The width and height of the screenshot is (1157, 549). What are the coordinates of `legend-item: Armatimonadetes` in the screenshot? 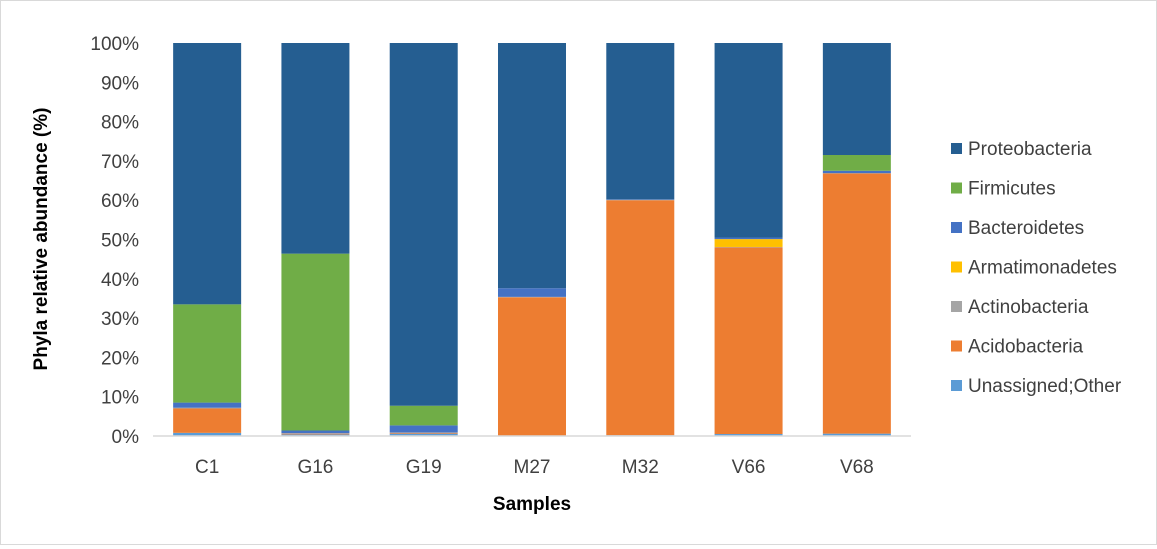 It's located at (1034, 268).